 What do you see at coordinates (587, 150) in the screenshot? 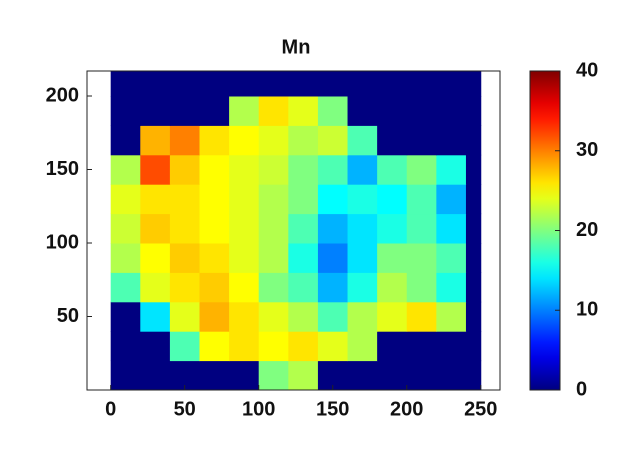
I see `colorbar-tick-label: 30` at bounding box center [587, 150].